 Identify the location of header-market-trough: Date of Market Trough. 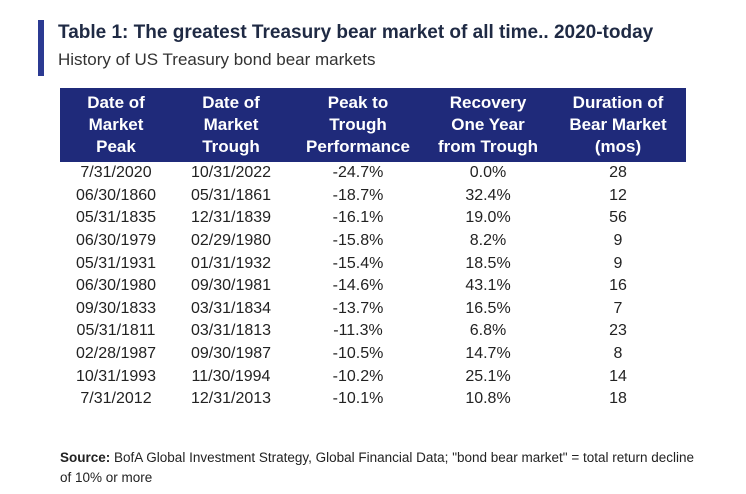
(231, 125).